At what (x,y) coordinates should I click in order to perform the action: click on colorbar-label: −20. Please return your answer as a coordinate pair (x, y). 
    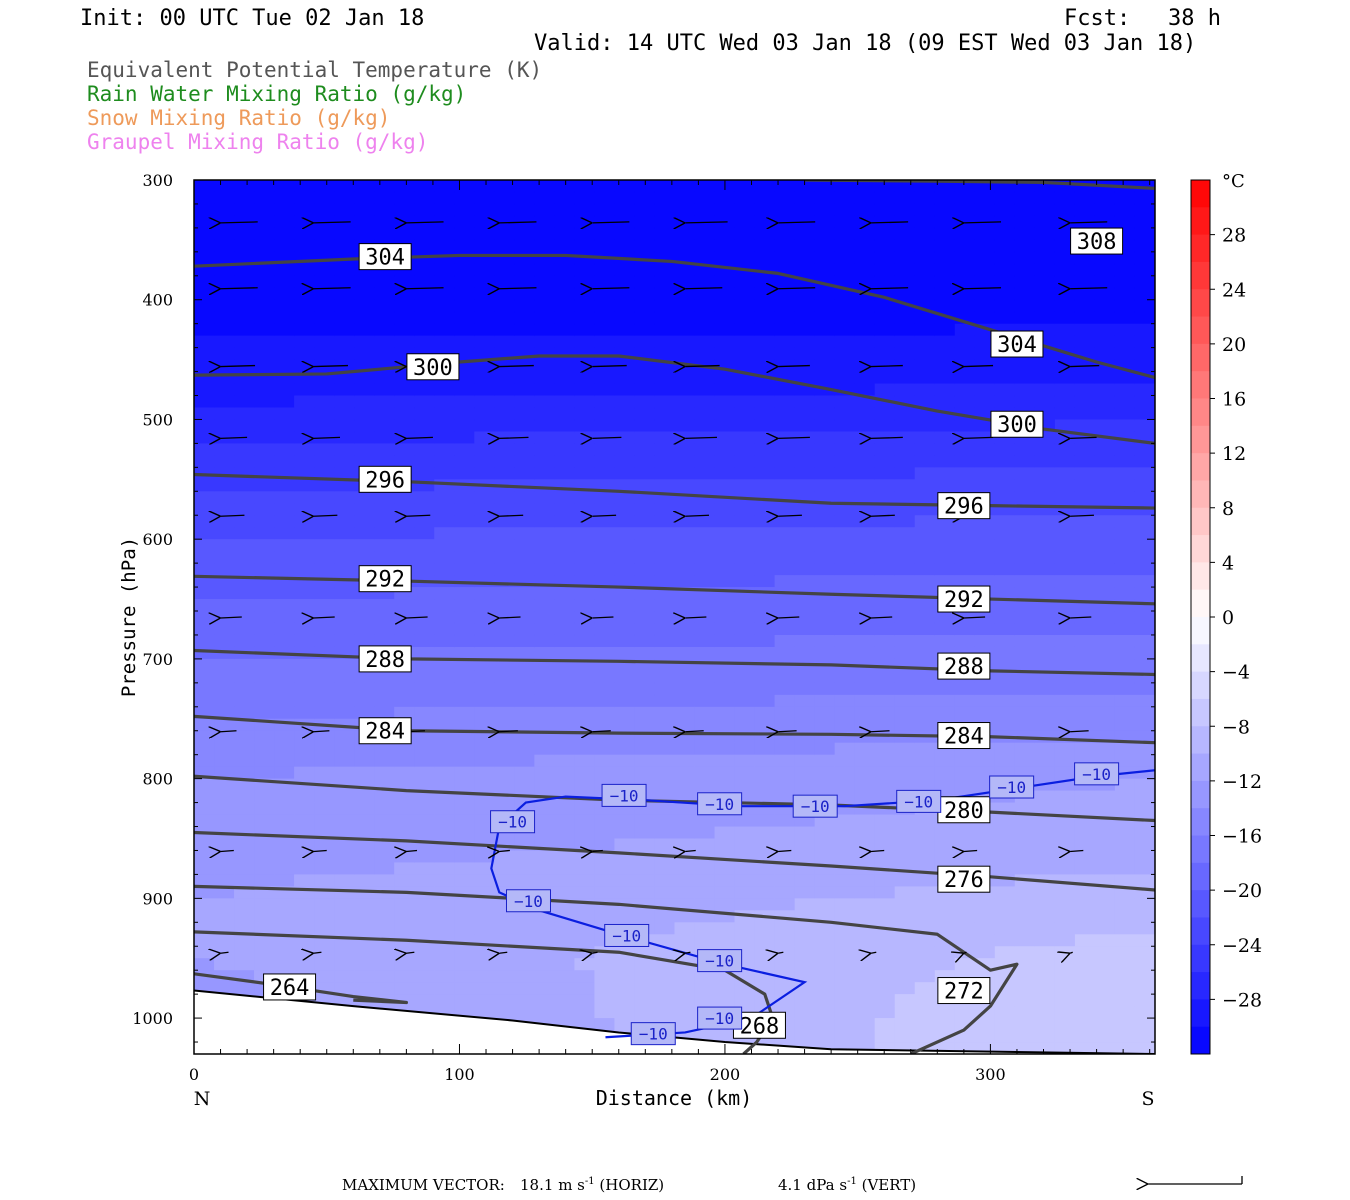
    Looking at the image, I should click on (1242, 891).